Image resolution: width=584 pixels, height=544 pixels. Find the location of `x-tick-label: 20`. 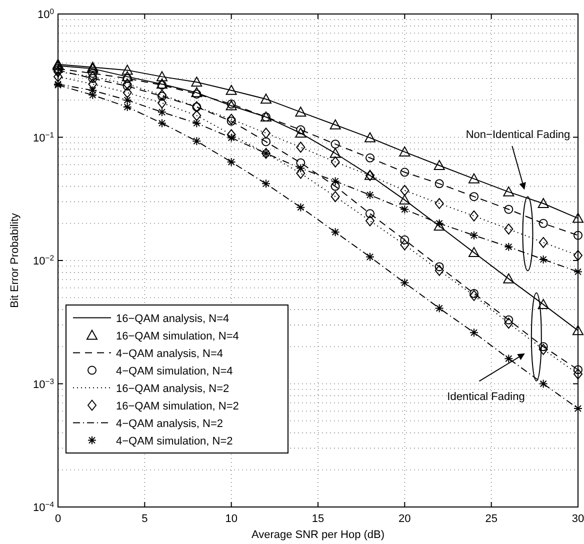

x-tick-label: 20 is located at coordinates (404, 519).